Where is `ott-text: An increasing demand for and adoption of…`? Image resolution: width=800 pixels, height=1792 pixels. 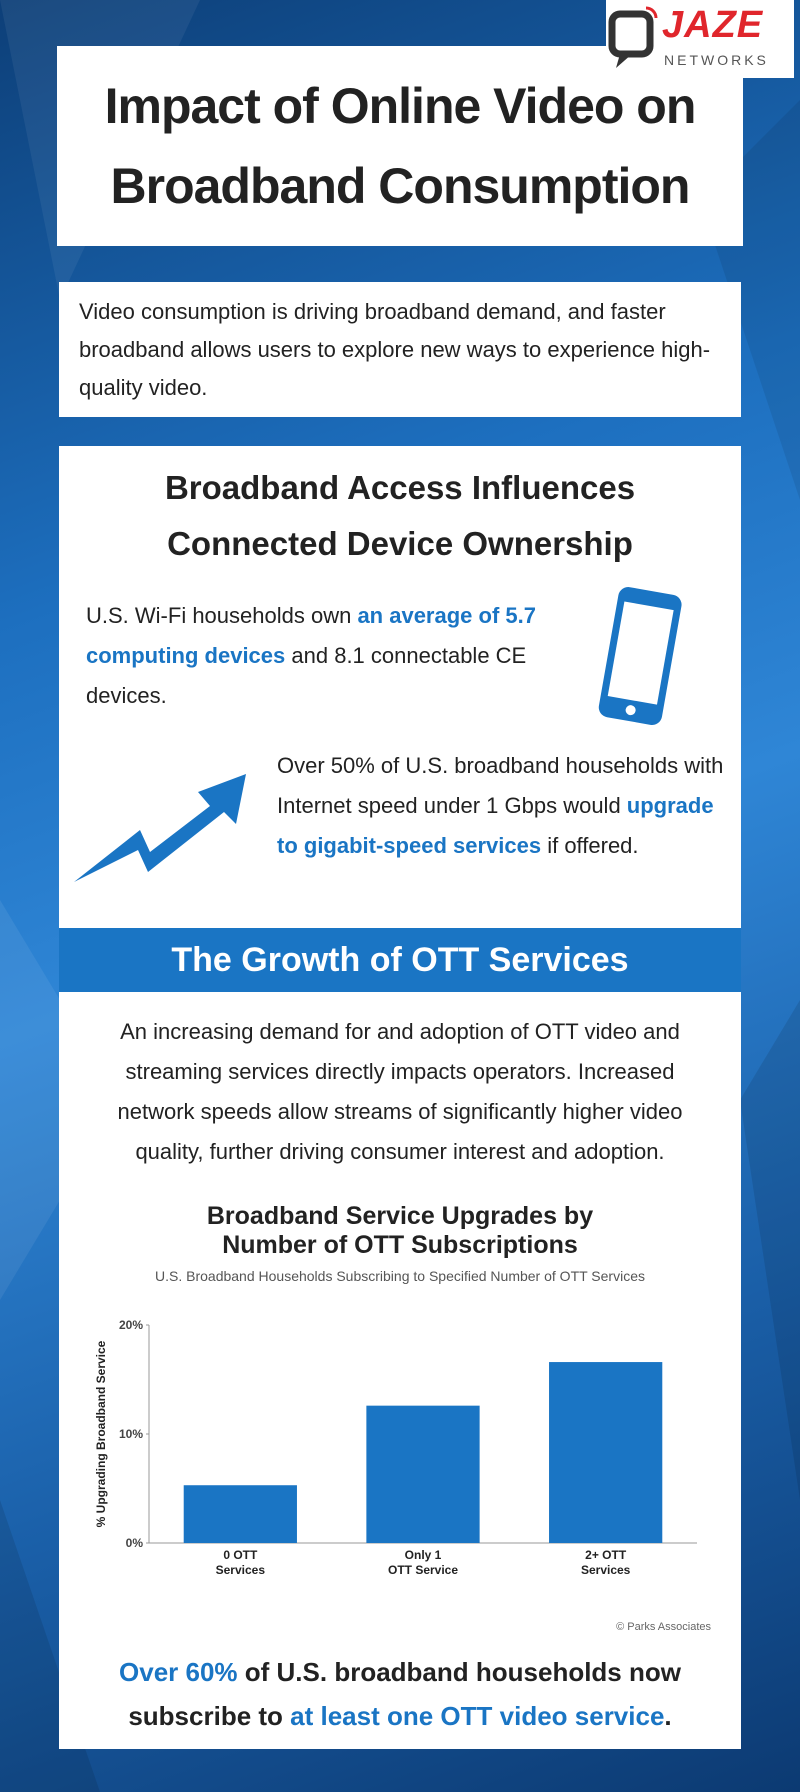
ott-text: An increasing demand for and adoption of… is located at coordinates (400, 1091).